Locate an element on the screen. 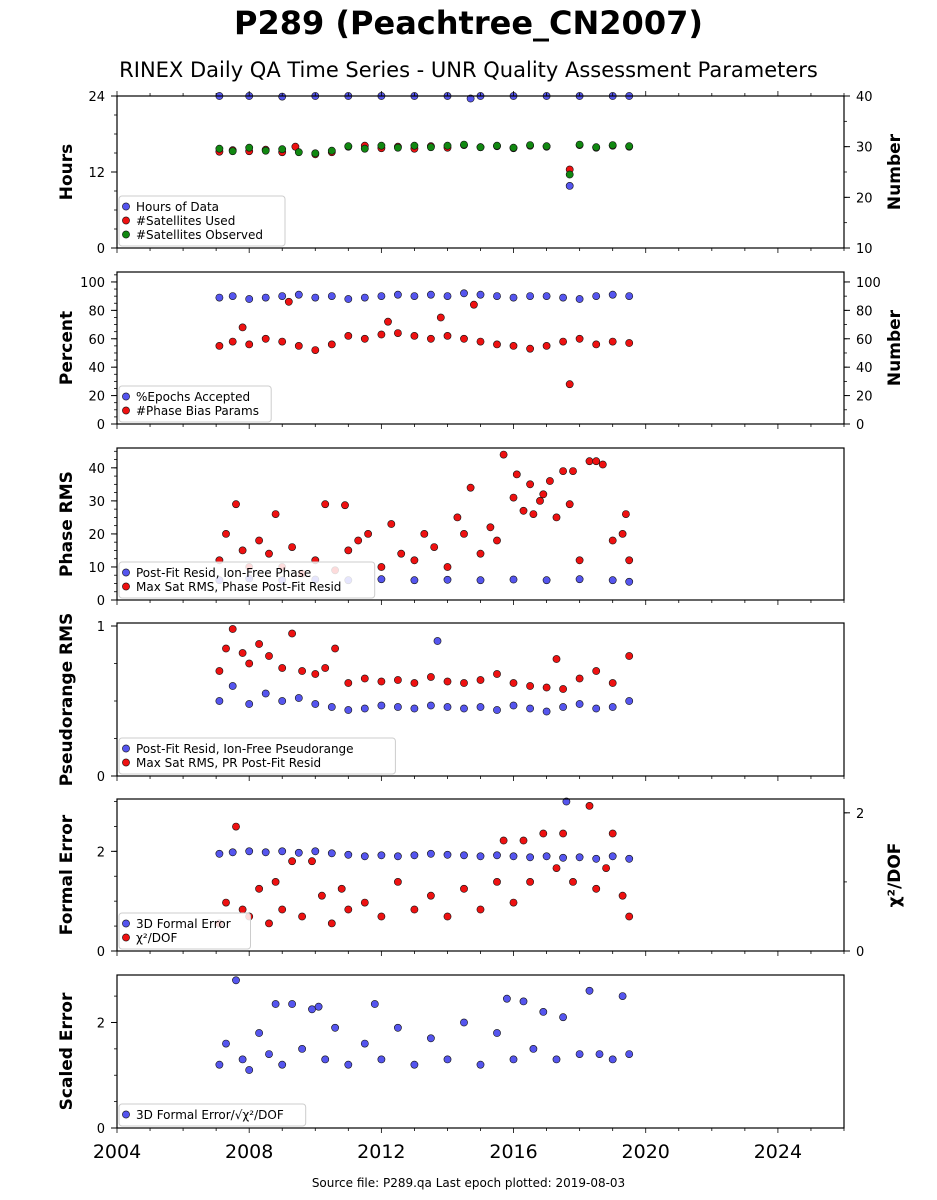 This screenshot has height=1200, width=937. y-tick-label-right: 2 is located at coordinates (860, 814).